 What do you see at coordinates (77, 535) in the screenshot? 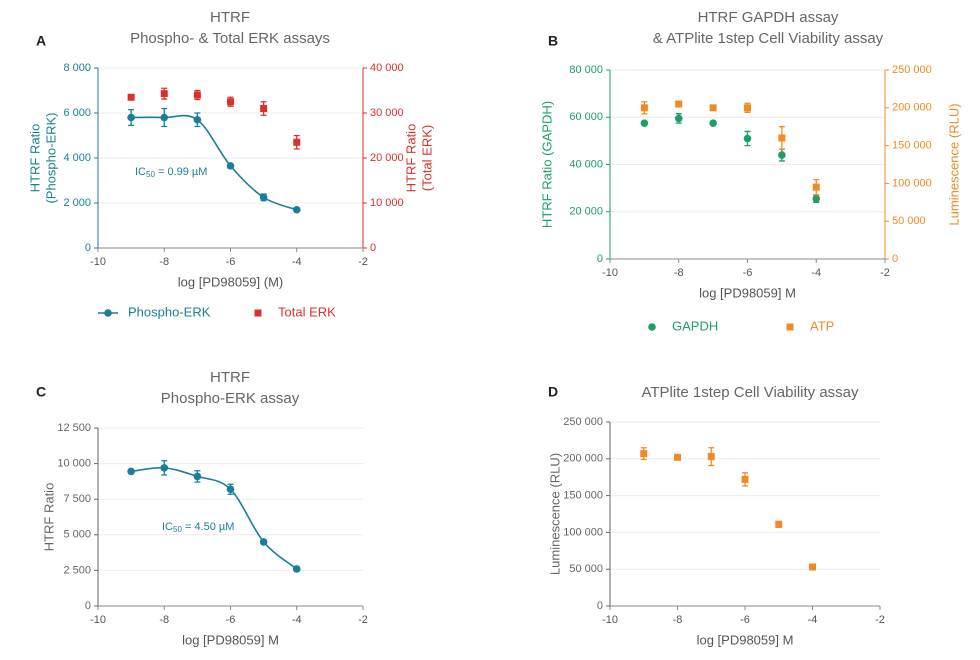
I see `y-tick-label: 5 000` at bounding box center [77, 535].